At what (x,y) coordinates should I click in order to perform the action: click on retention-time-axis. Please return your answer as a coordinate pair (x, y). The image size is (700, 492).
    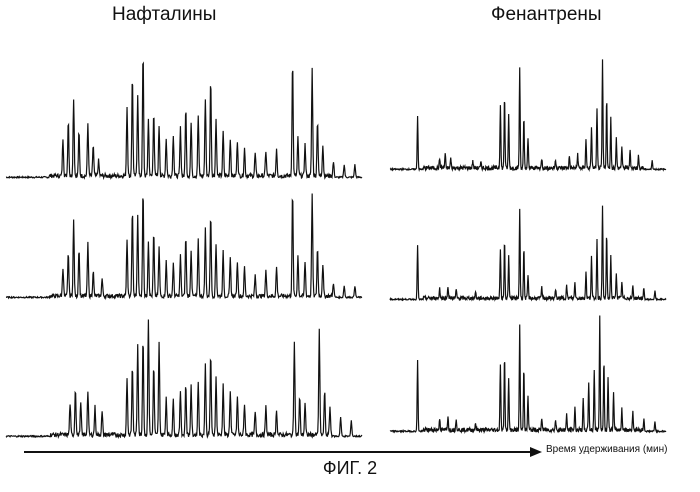
    Looking at the image, I should click on (283, 452).